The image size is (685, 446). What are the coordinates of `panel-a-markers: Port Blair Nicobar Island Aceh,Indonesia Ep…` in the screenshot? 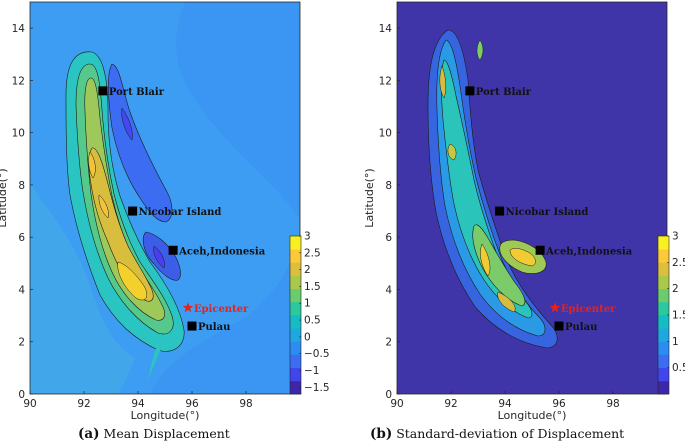 It's located at (182, 209).